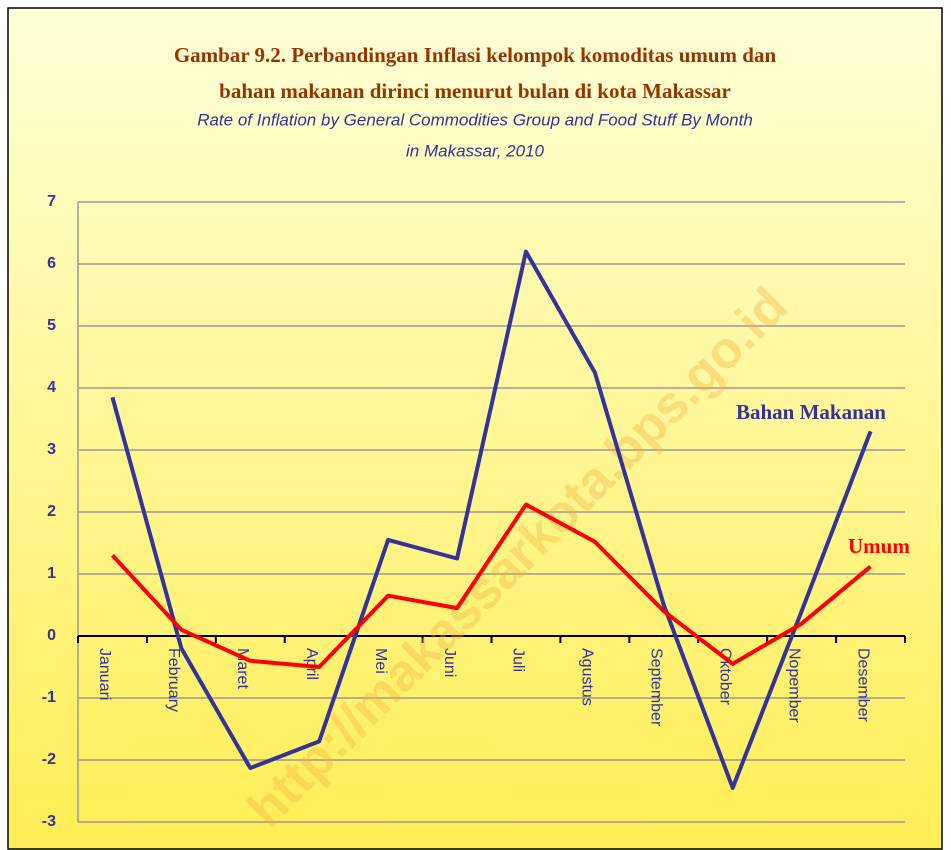 The height and width of the screenshot is (850, 951). What do you see at coordinates (51, 449) in the screenshot?
I see `y-tick-label: 3` at bounding box center [51, 449].